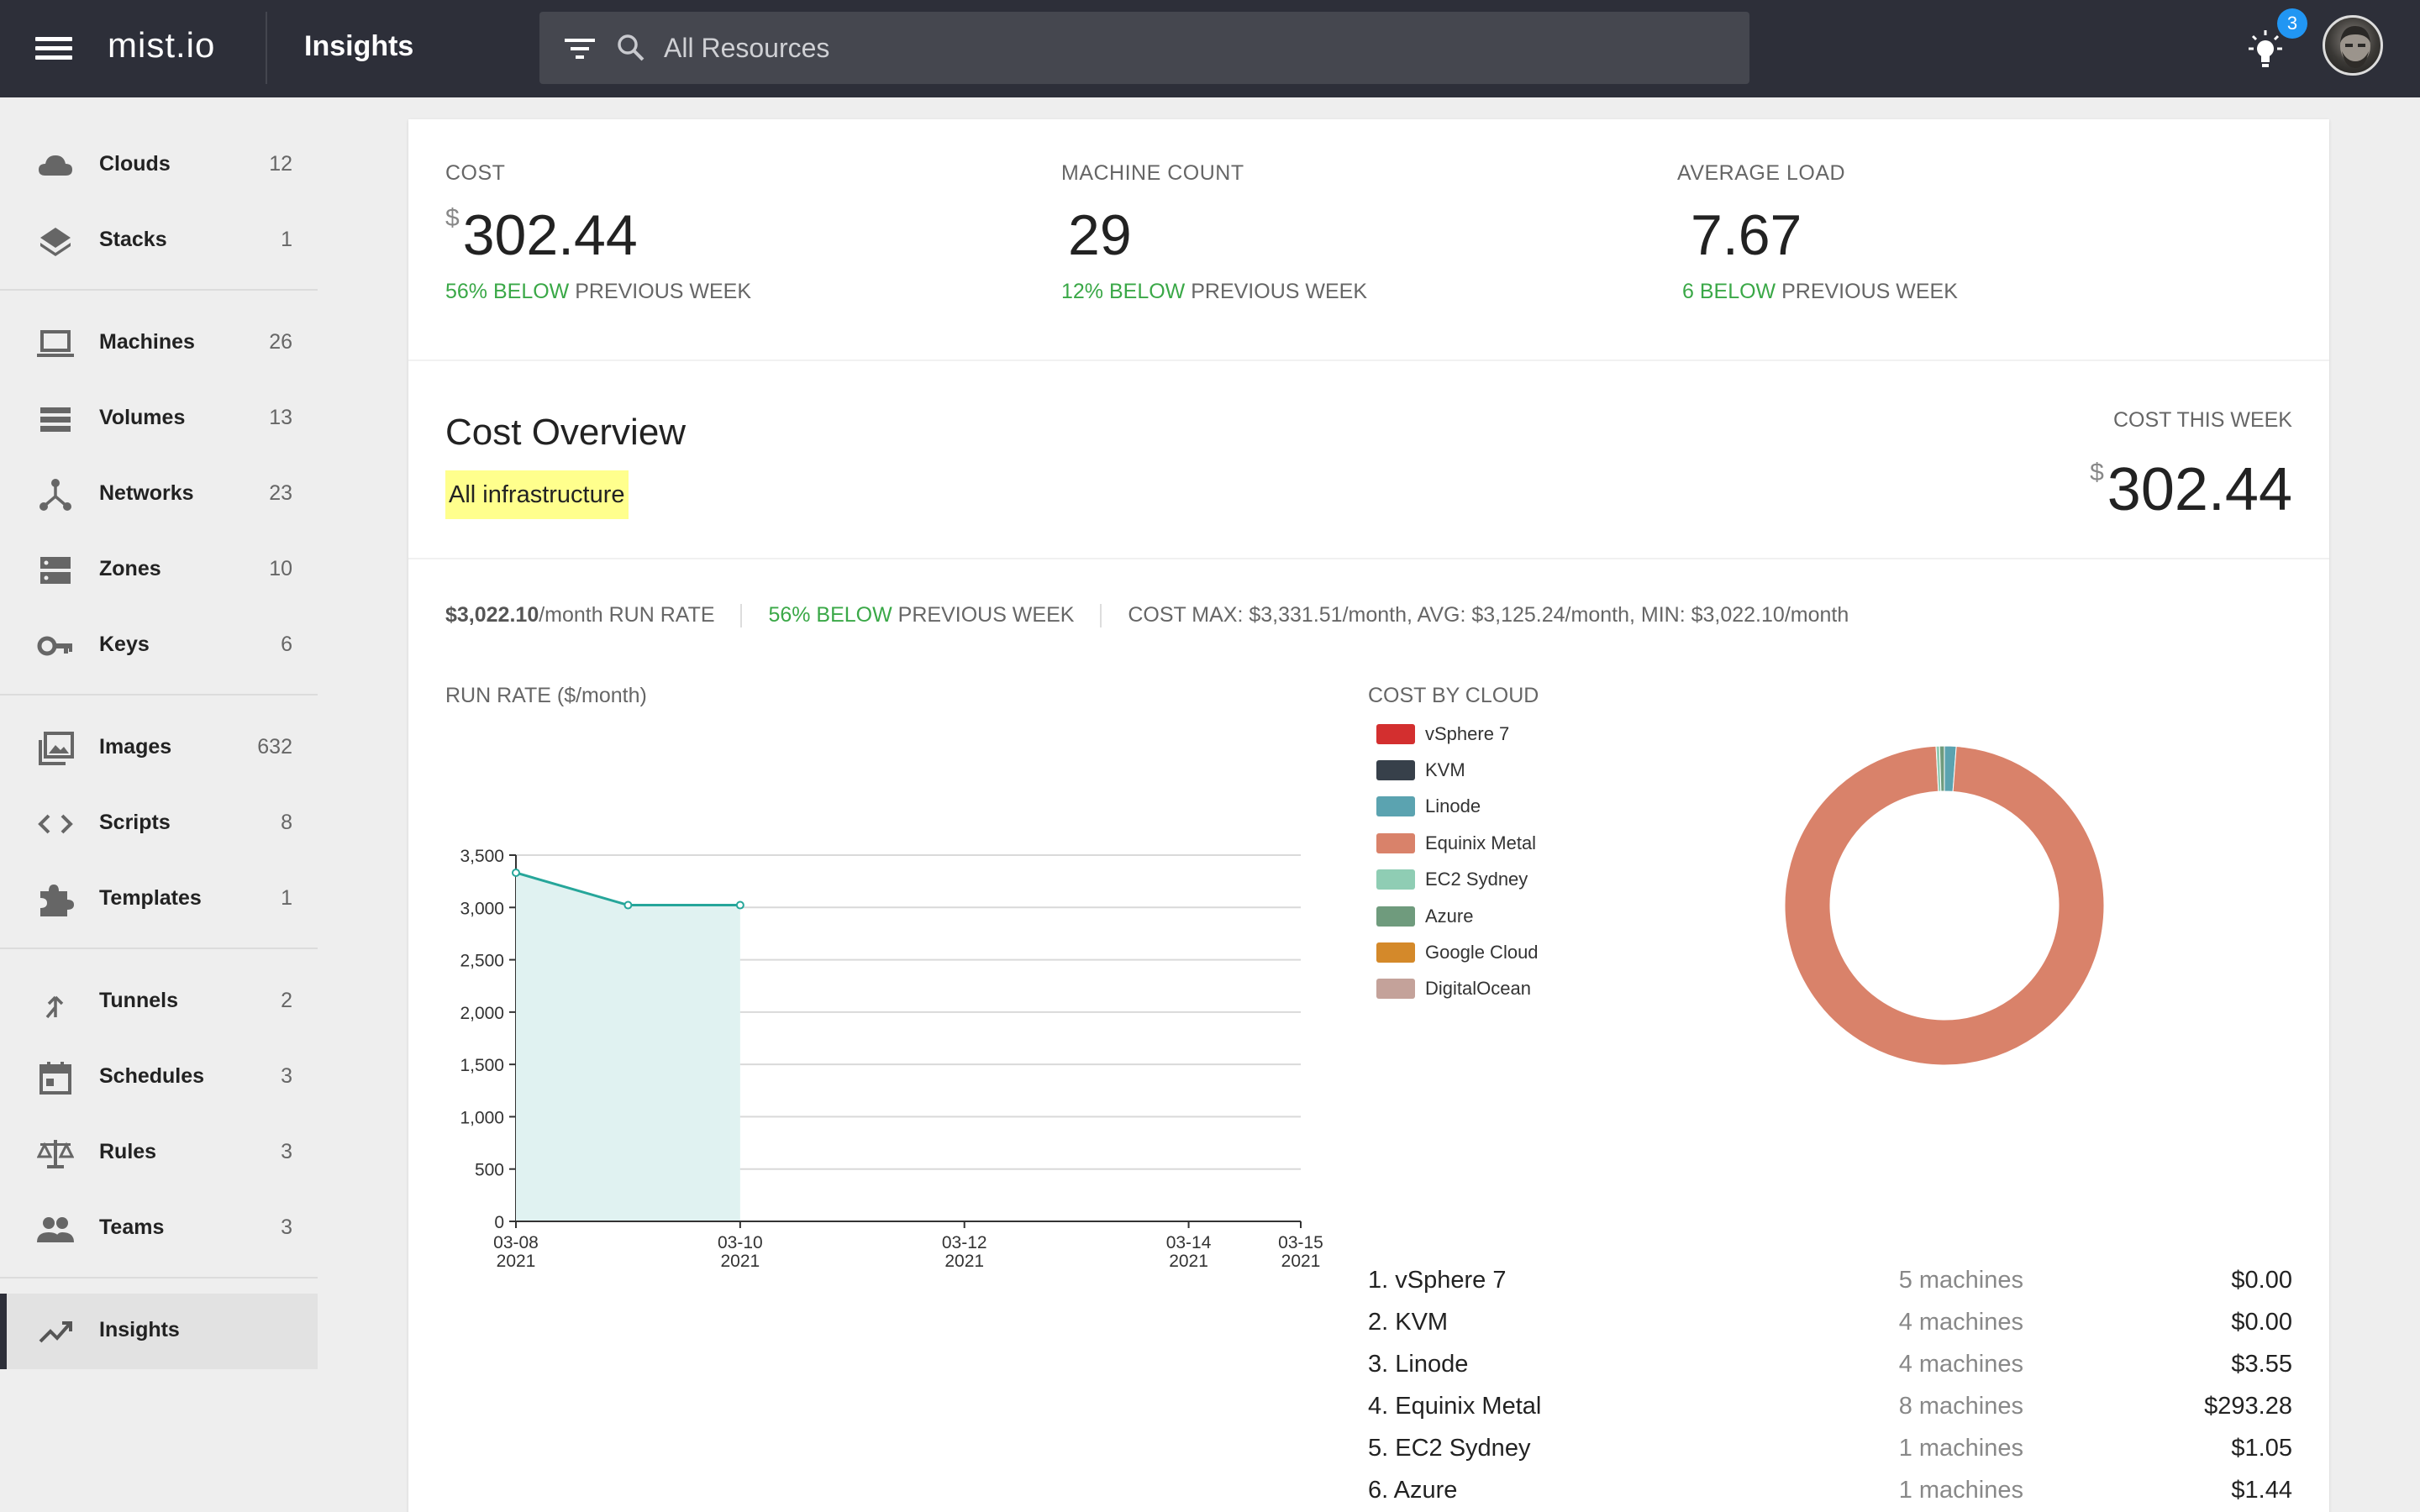 The image size is (2420, 1512). Describe the element at coordinates (53, 49) in the screenshot. I see `hamburger-menu-icon` at that location.